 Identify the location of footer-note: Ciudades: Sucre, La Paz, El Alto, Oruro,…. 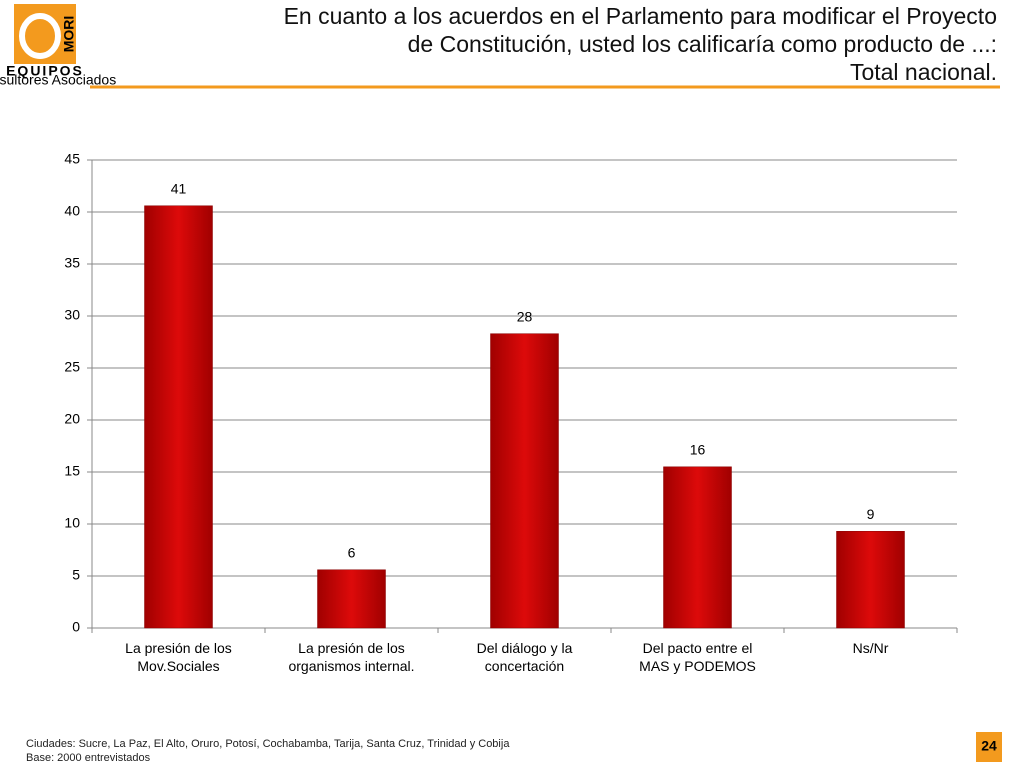
(268, 744).